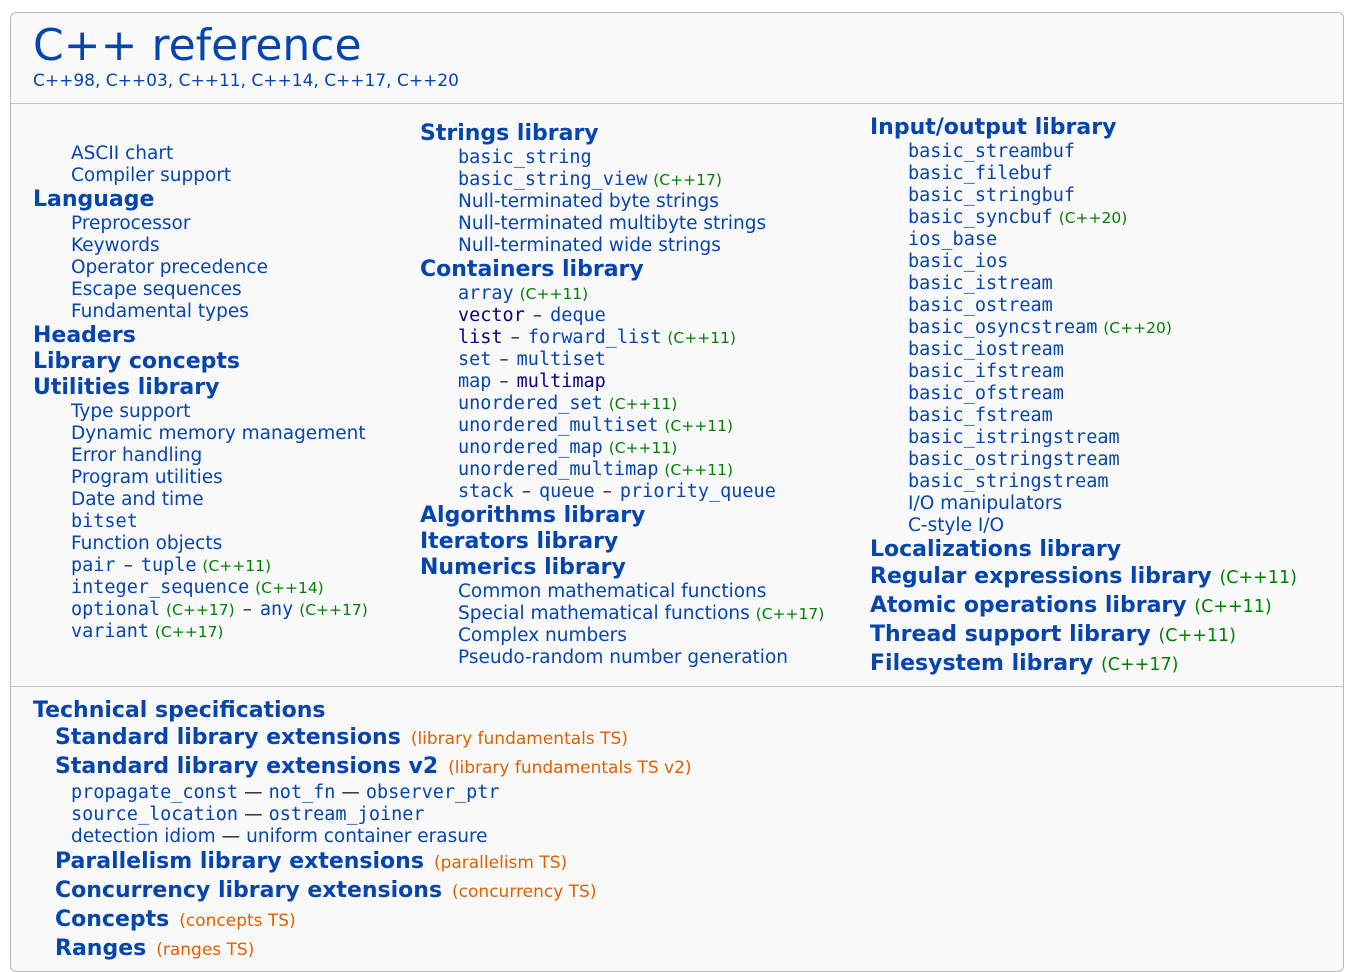  Describe the element at coordinates (980, 305) in the screenshot. I see `link-basic-ostream: basic_ostream` at that location.